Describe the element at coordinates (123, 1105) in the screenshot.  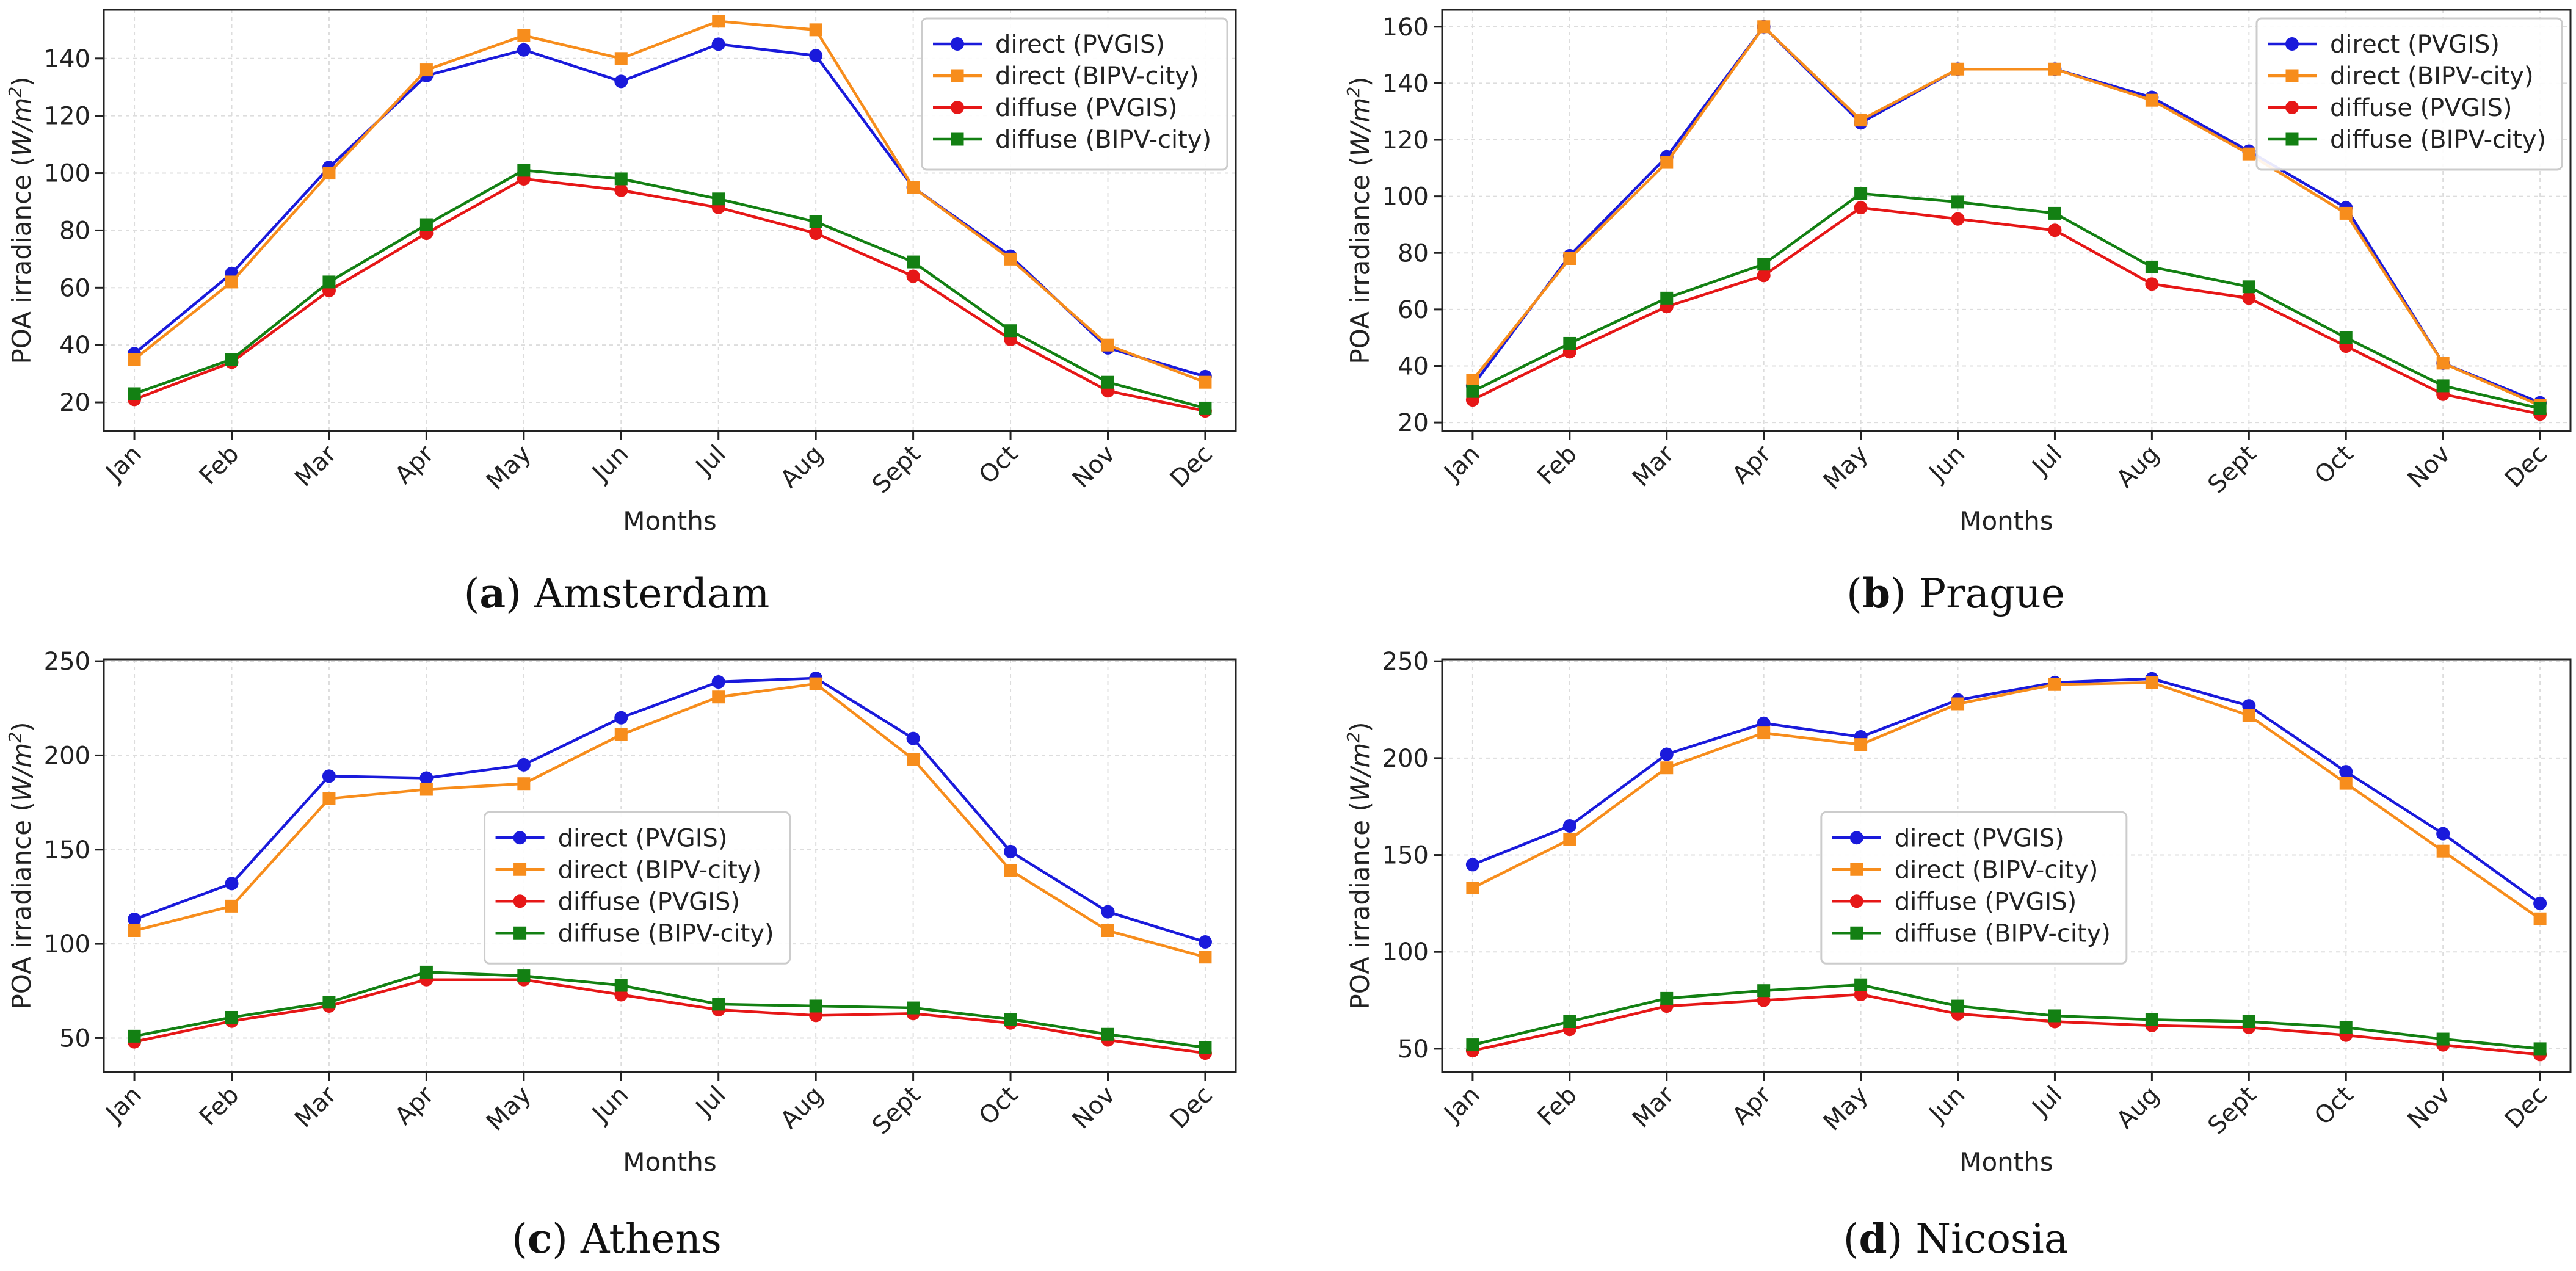
I see `x-tick-label: Jan` at that location.